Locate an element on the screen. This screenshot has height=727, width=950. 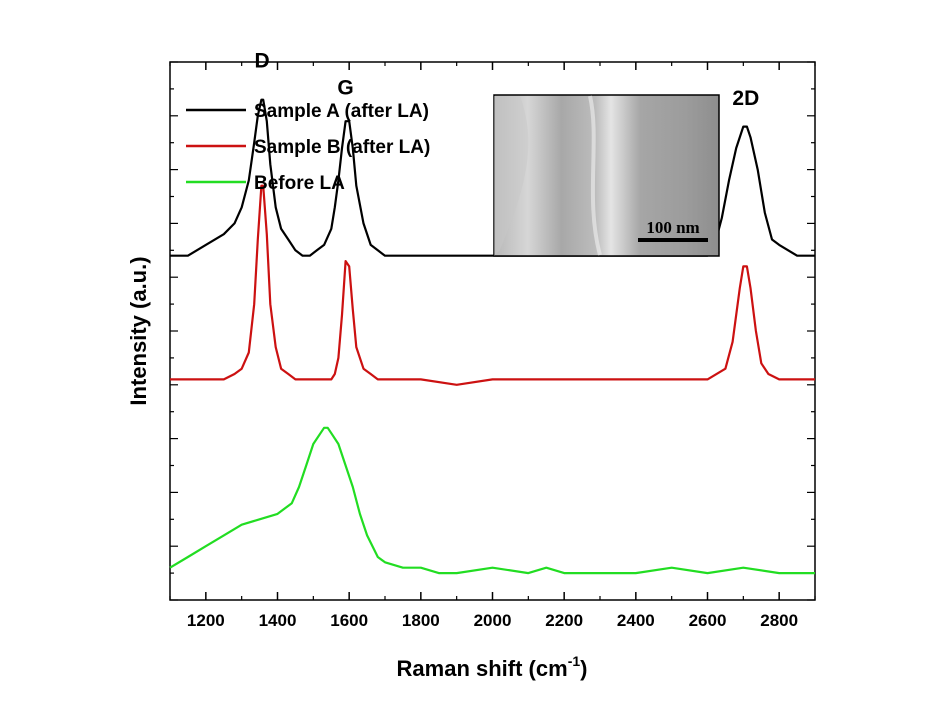
peak-label-d: D is located at coordinates (262, 60).